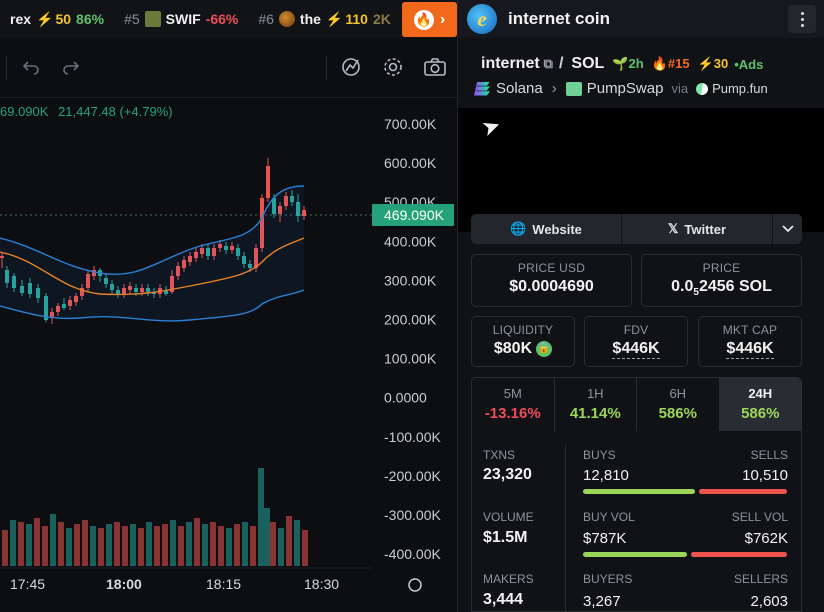 The width and height of the screenshot is (824, 612). What do you see at coordinates (519, 88) in the screenshot?
I see `chain-name: Solana` at bounding box center [519, 88].